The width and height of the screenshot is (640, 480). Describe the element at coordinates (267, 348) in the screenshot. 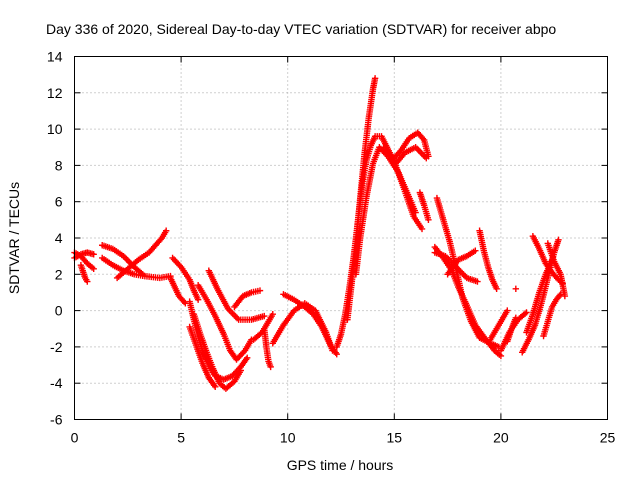

I see `series-track-p` at that location.